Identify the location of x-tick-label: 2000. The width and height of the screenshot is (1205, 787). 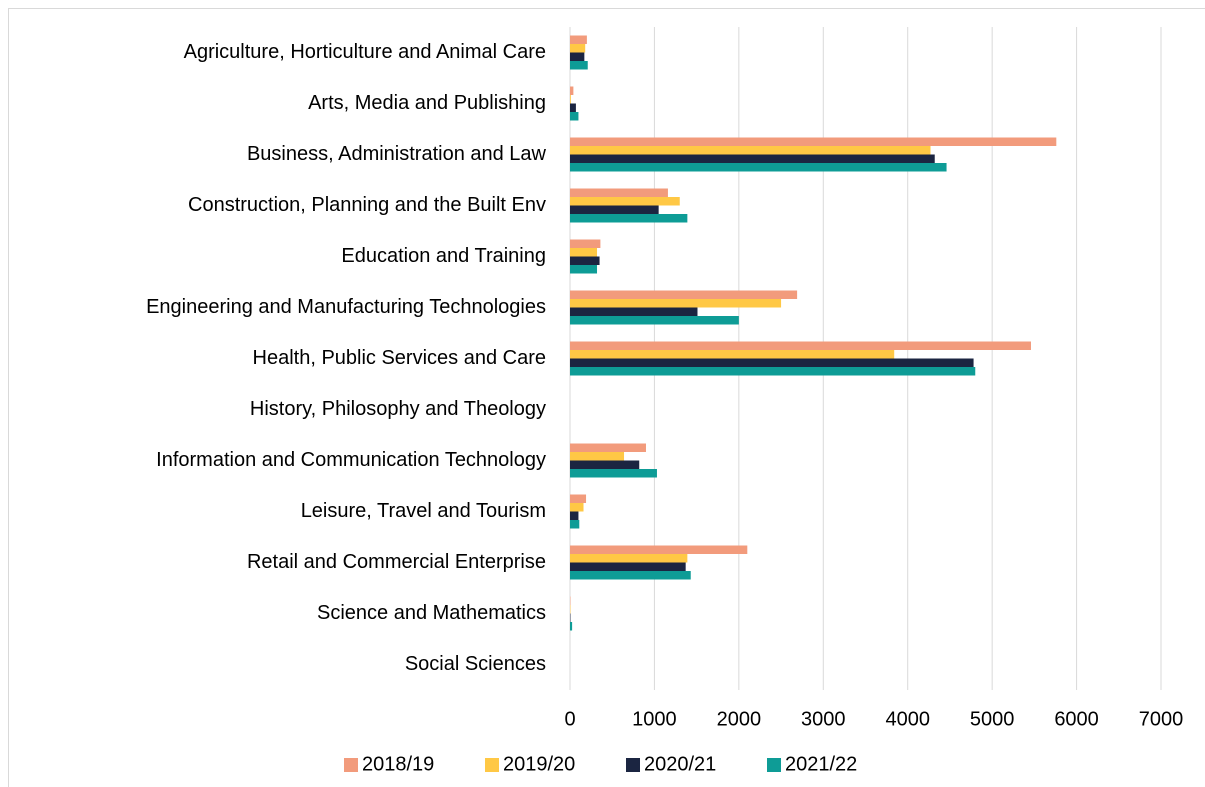
(739, 719).